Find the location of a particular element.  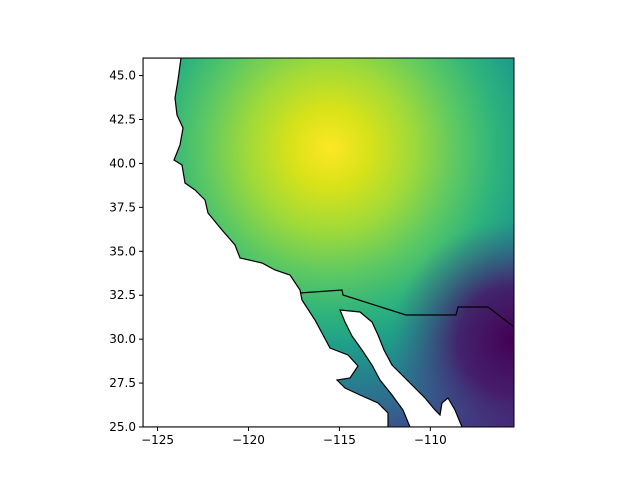

x-tick-label: −120 is located at coordinates (248, 440).